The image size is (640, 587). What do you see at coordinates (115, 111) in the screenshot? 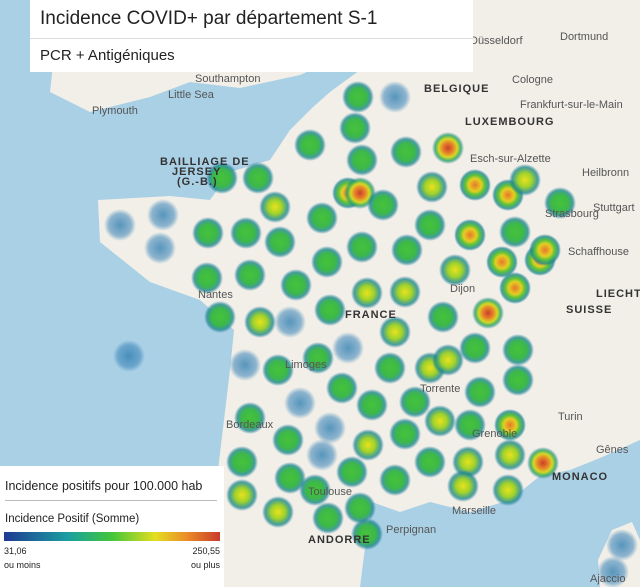
I see `place-label: Plymouth` at bounding box center [115, 111].